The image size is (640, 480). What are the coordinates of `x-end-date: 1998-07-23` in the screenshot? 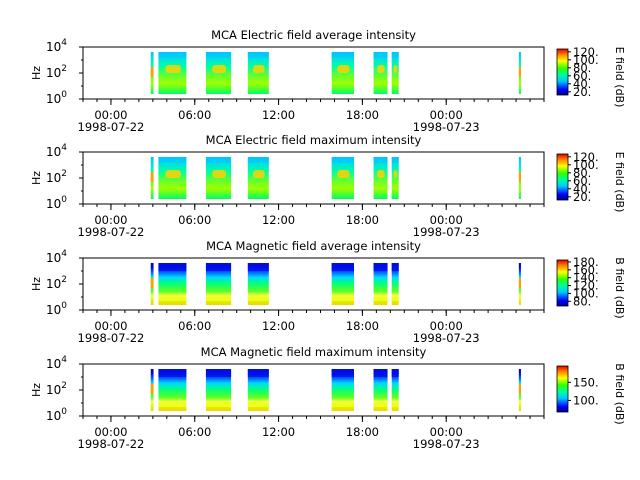 It's located at (446, 127).